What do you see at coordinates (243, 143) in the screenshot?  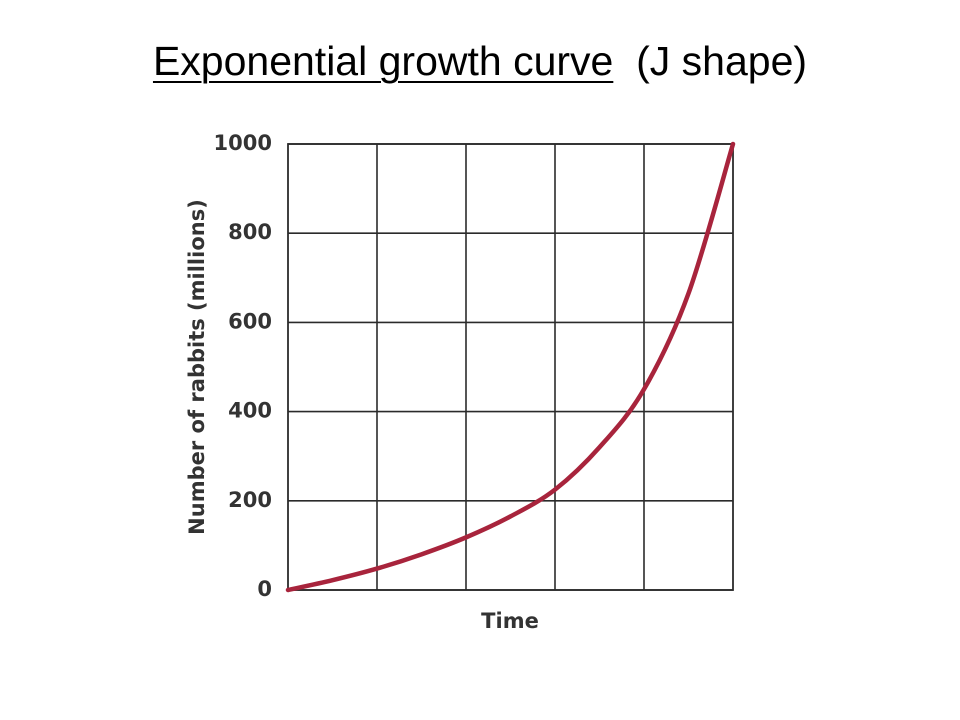 I see `y-tick-label: 1000` at bounding box center [243, 143].